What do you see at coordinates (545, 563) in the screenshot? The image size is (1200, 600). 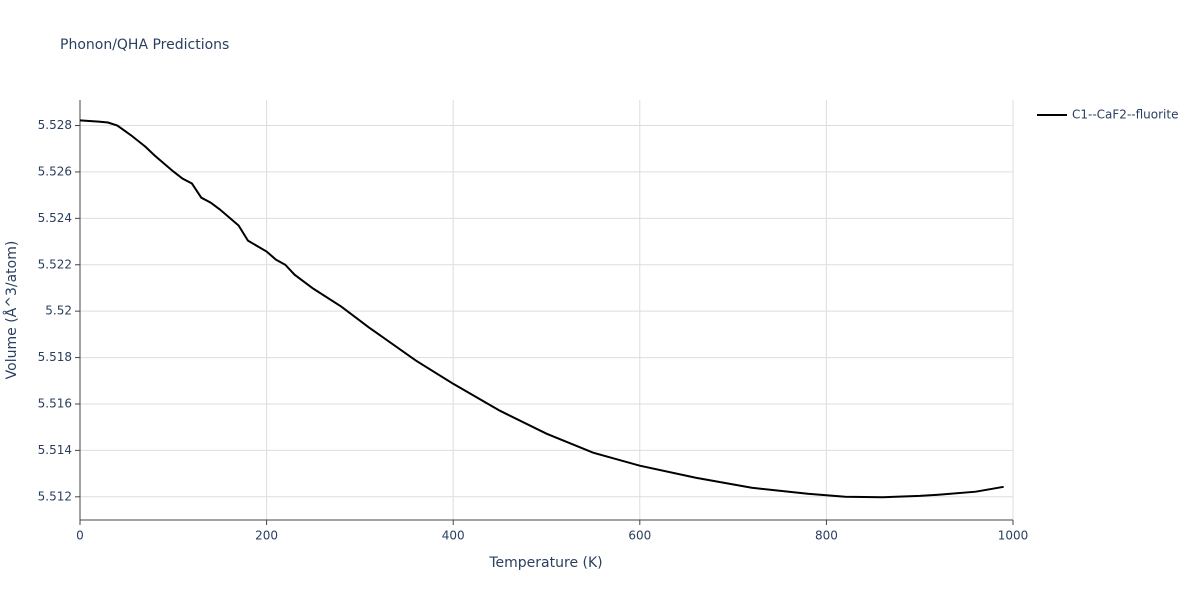 I see `x-axis-title: Temperature (K)` at bounding box center [545, 563].